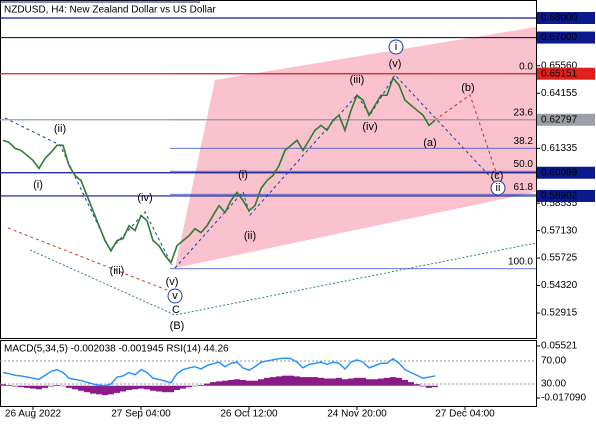  Describe the element at coordinates (559, 172) in the screenshot. I see `level-label: 0.60089` at that location.